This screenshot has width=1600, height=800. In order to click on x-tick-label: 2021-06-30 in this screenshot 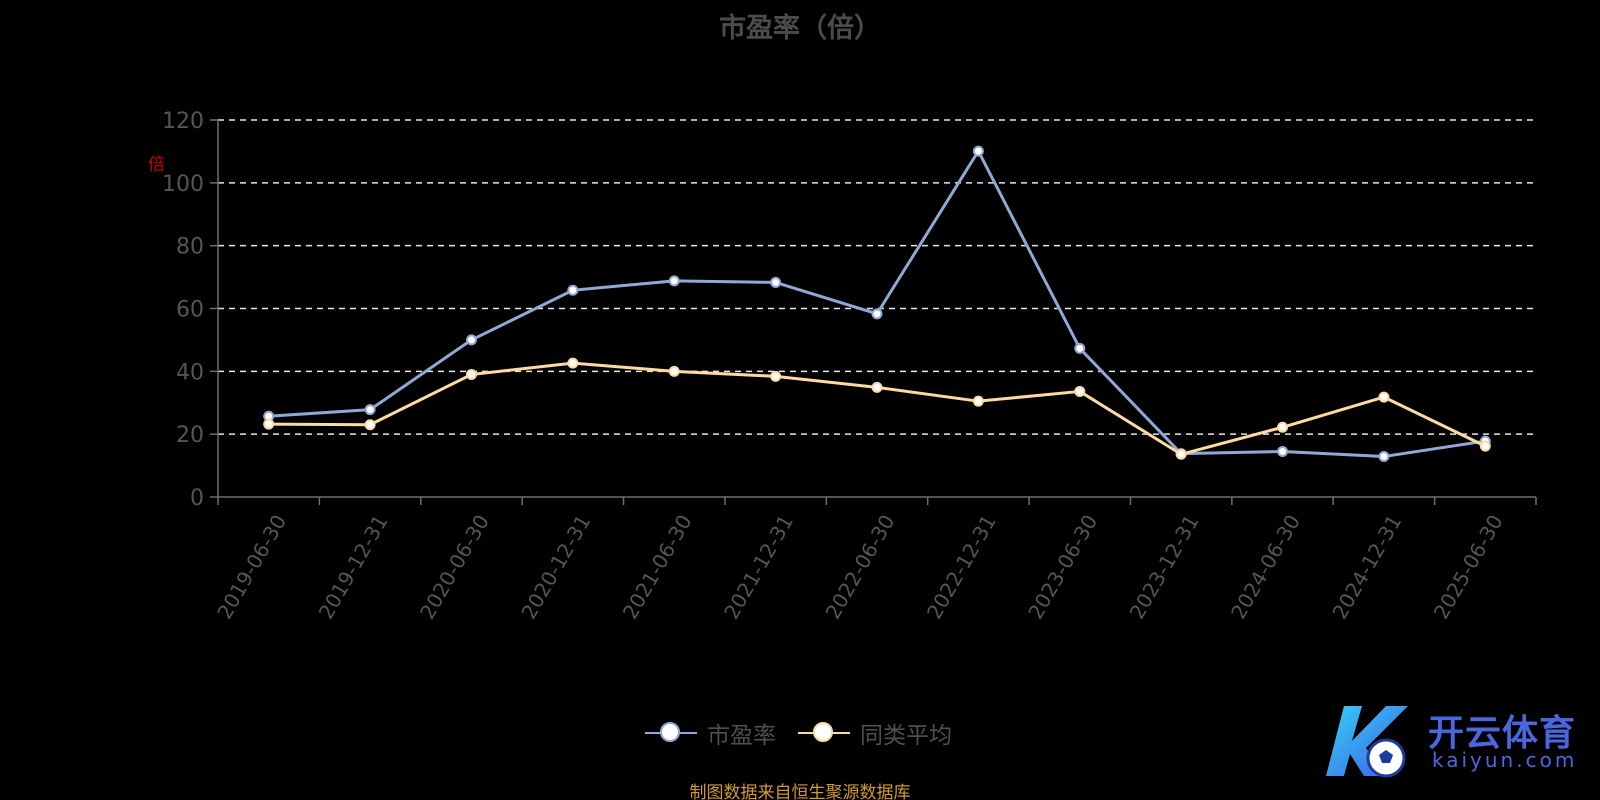, I will do `click(657, 567)`.